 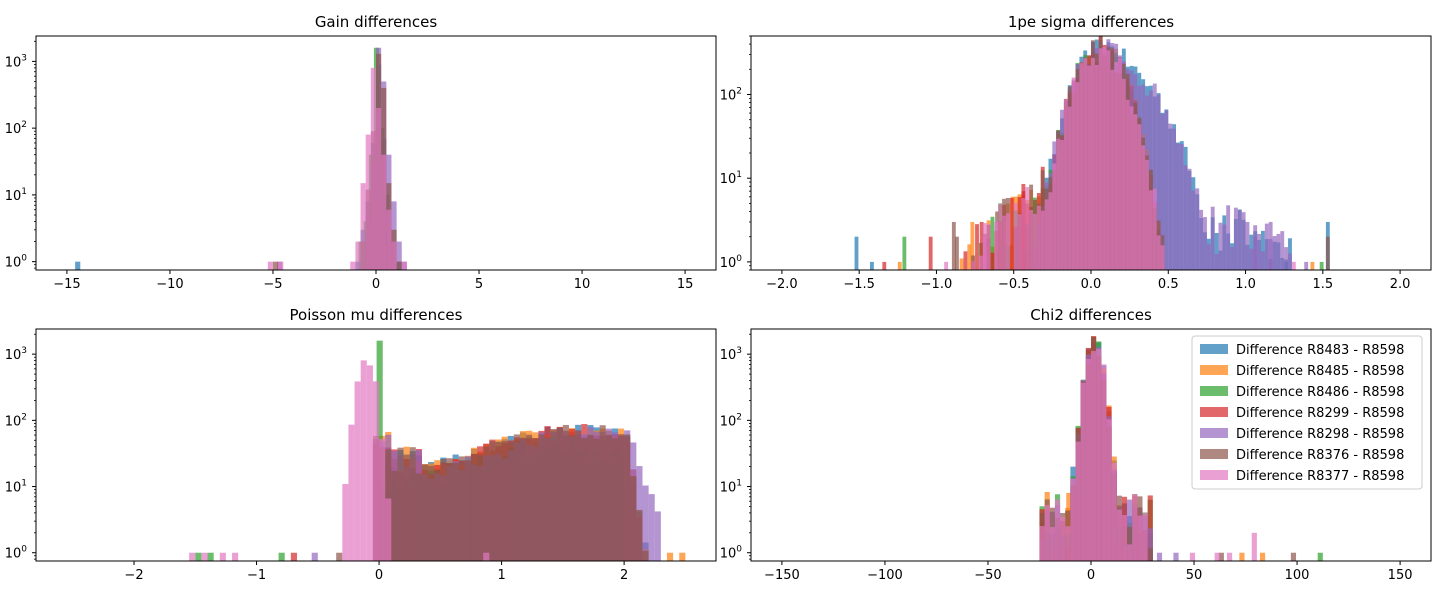 What do you see at coordinates (379, 575) in the screenshot?
I see `x-tick-label: 0` at bounding box center [379, 575].